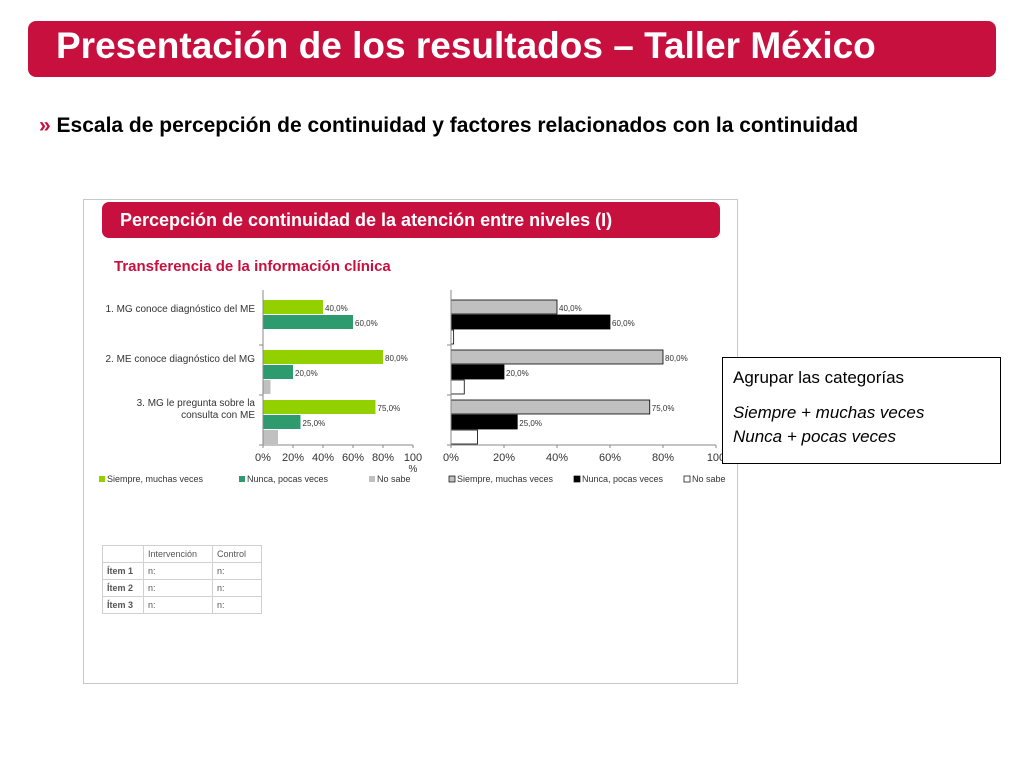 The height and width of the screenshot is (768, 1024). I want to click on table-row: Ítem 1 n: n:, so click(182, 571).